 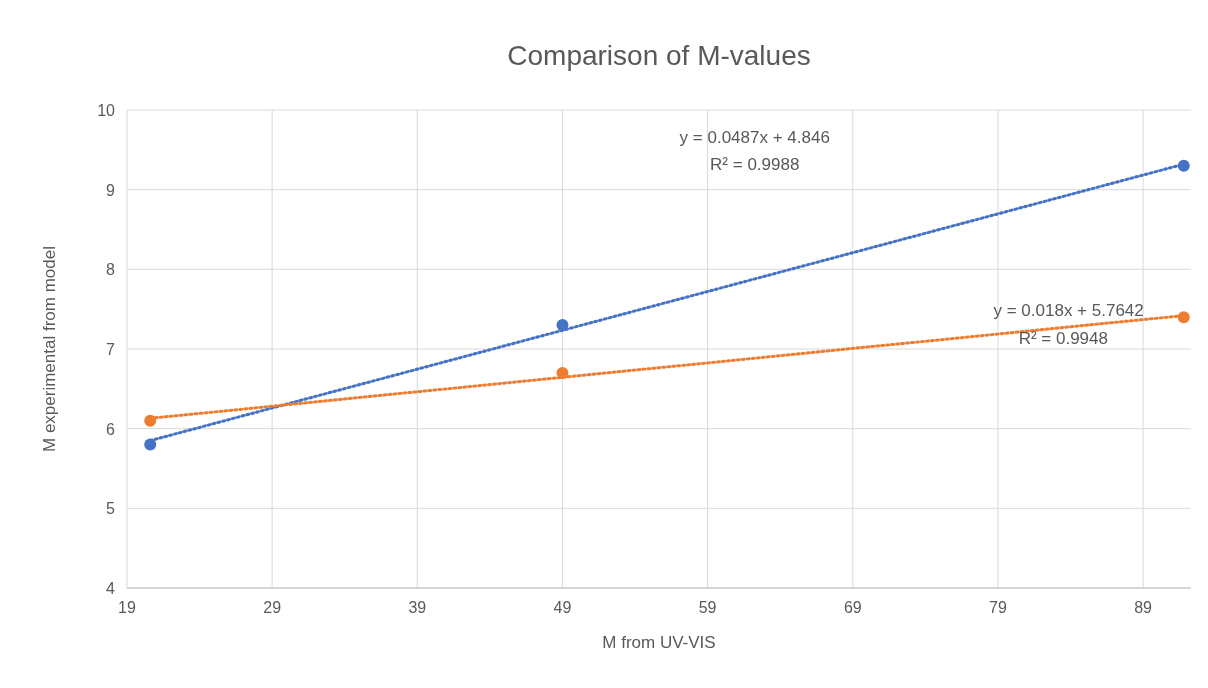 What do you see at coordinates (707, 607) in the screenshot?
I see `x-tick-label: 59` at bounding box center [707, 607].